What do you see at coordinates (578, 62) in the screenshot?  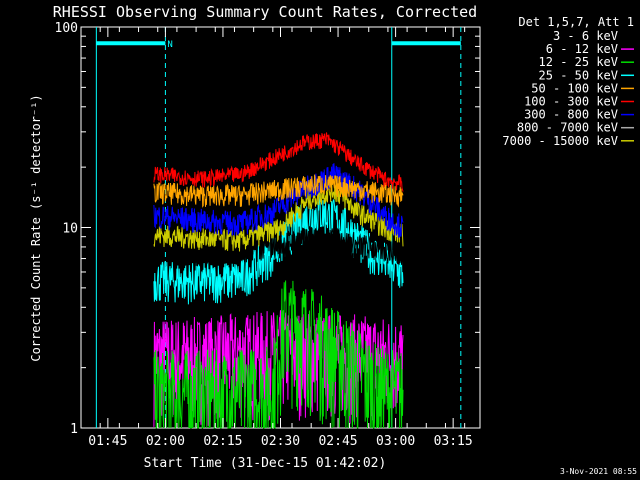 I see `legend-label: 12 - 25 keV` at bounding box center [578, 62].